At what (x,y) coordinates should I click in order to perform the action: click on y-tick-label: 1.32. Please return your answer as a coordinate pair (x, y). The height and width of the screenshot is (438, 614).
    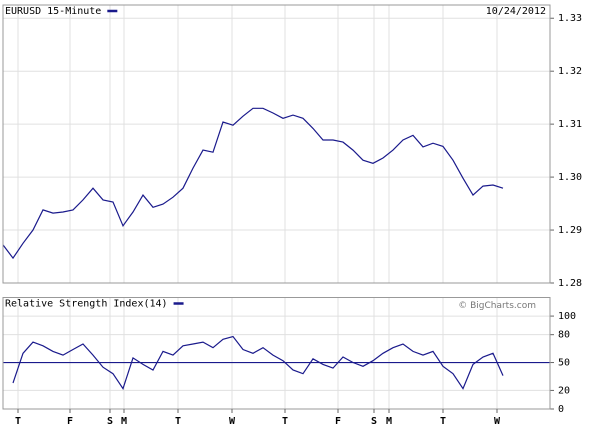
    Looking at the image, I should click on (570, 71).